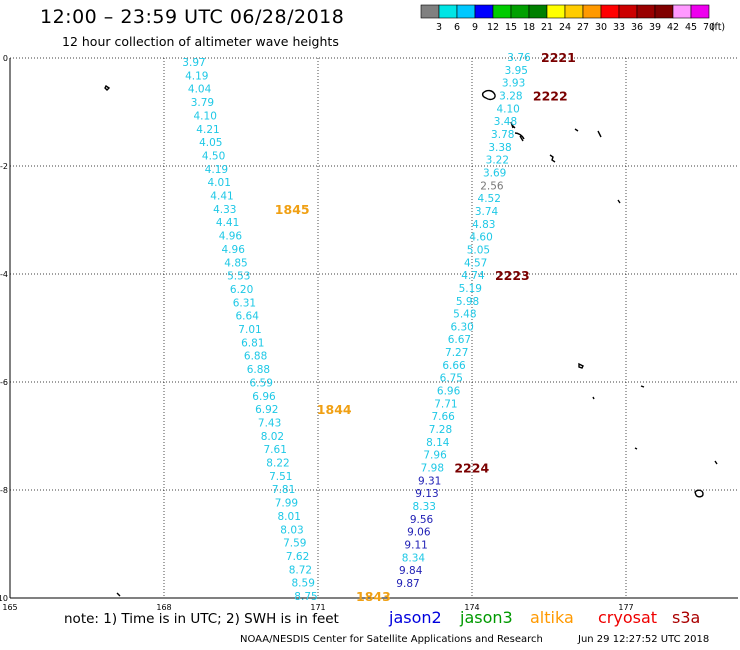 The image size is (740, 650). What do you see at coordinates (9, 607) in the screenshot?
I see `lon-label: 165` at bounding box center [9, 607].